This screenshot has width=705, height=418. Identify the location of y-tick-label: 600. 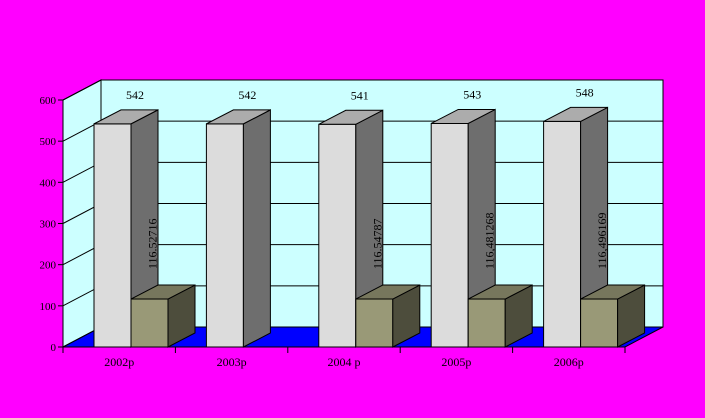
(48, 101).